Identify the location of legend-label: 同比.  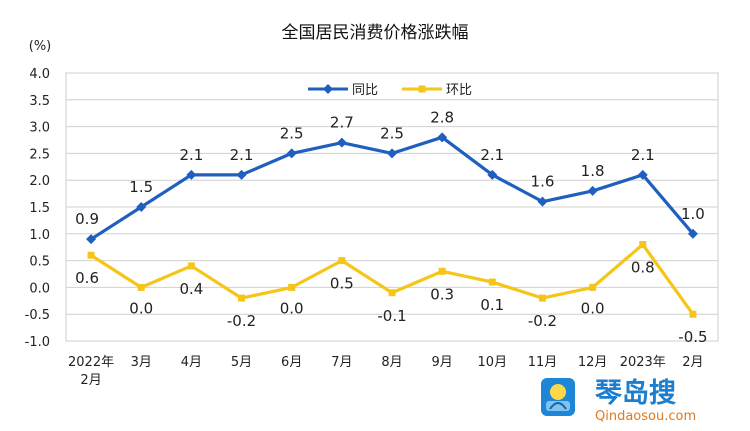
(365, 90).